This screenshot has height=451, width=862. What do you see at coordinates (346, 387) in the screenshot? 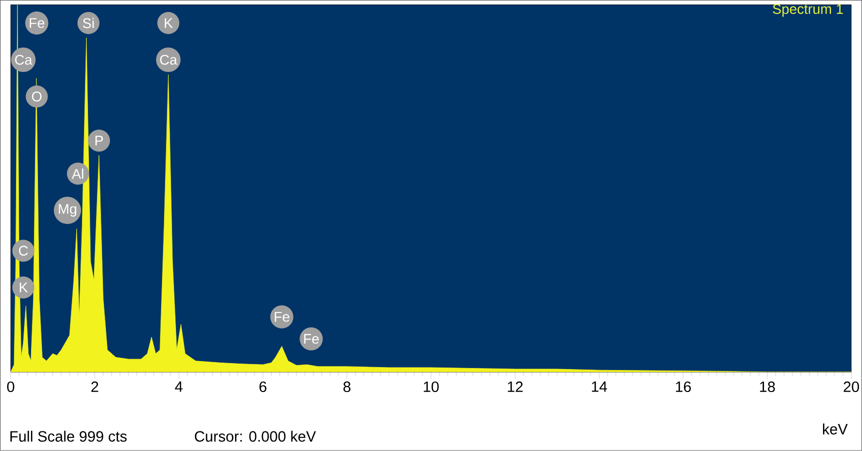
I see `x-tick-label: 8` at bounding box center [346, 387].